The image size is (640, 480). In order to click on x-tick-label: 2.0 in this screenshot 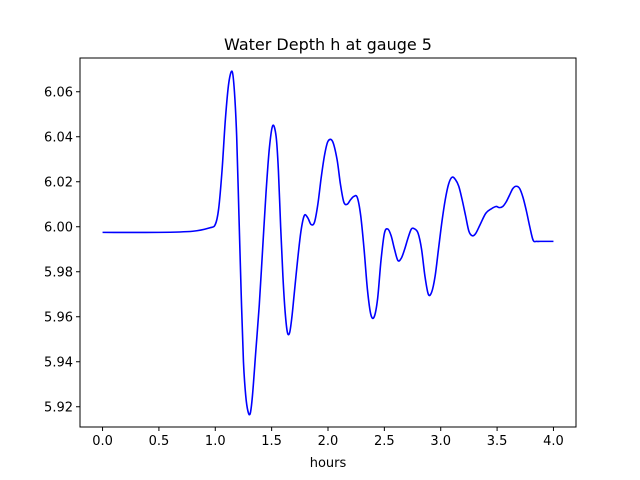, I will do `click(328, 441)`.